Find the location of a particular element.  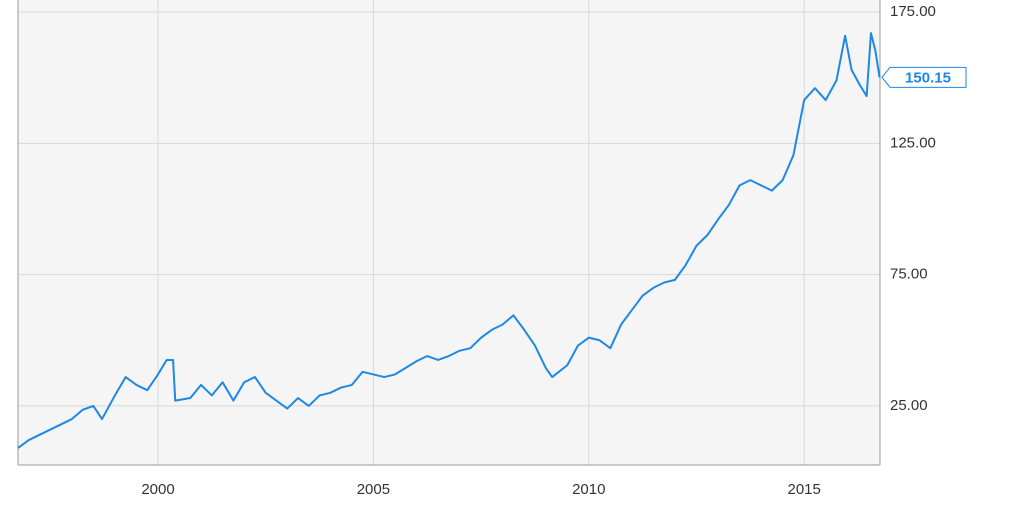

last-value-tag is located at coordinates (924, 77).